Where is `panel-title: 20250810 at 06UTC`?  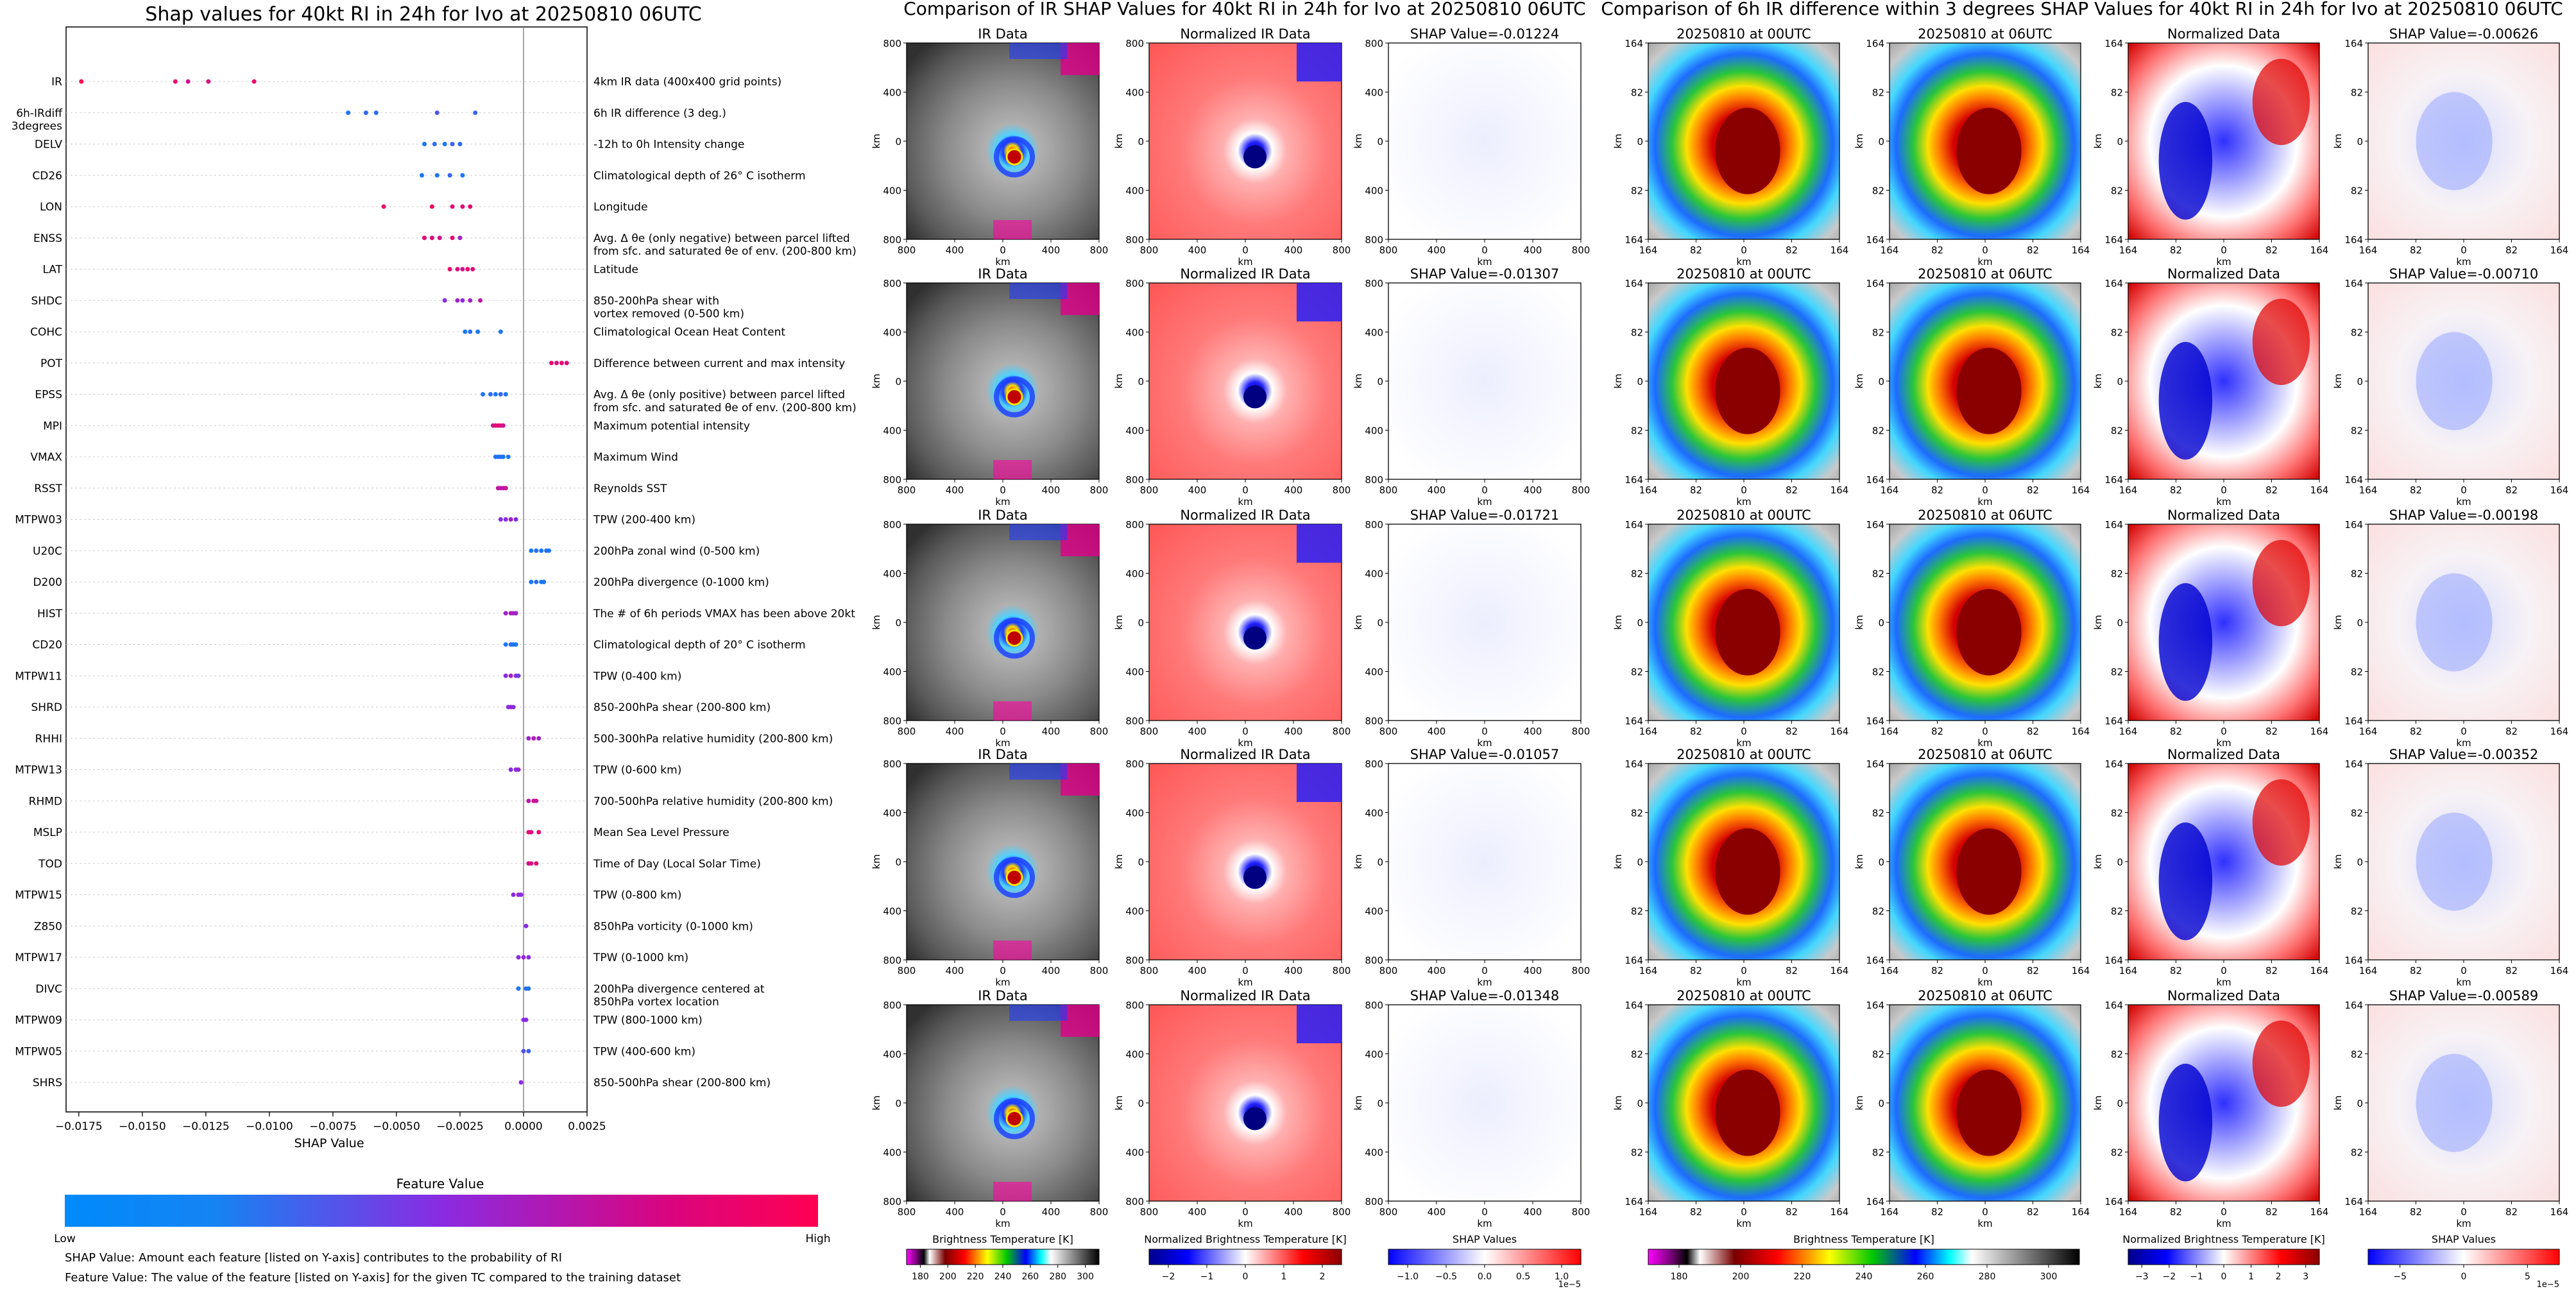 panel-title: 20250810 at 06UTC is located at coordinates (1985, 34).